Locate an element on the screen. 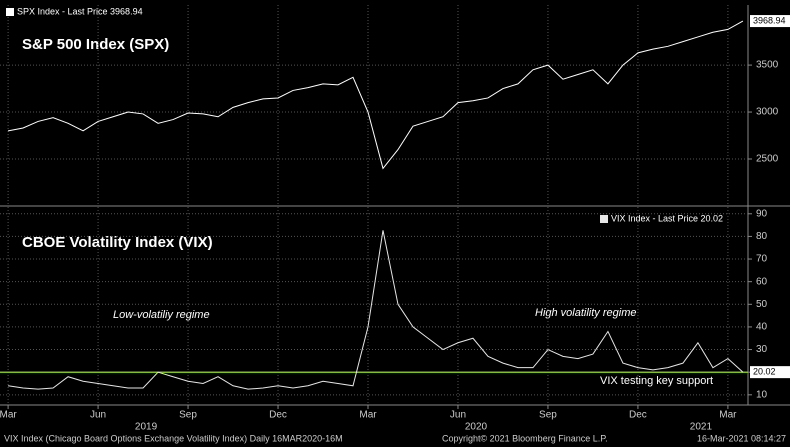 The height and width of the screenshot is (447, 790). annotation: Low-volatiliy regime is located at coordinates (161, 315).